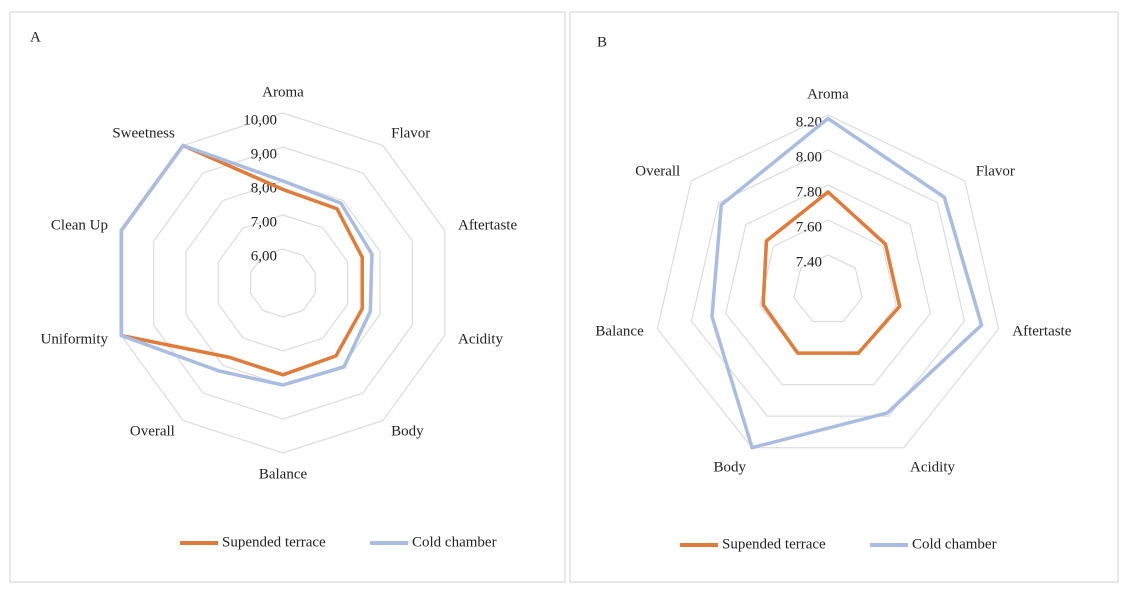 The width and height of the screenshot is (1121, 592). Describe the element at coordinates (809, 192) in the screenshot. I see `y-tick-label: 7.80` at that location.